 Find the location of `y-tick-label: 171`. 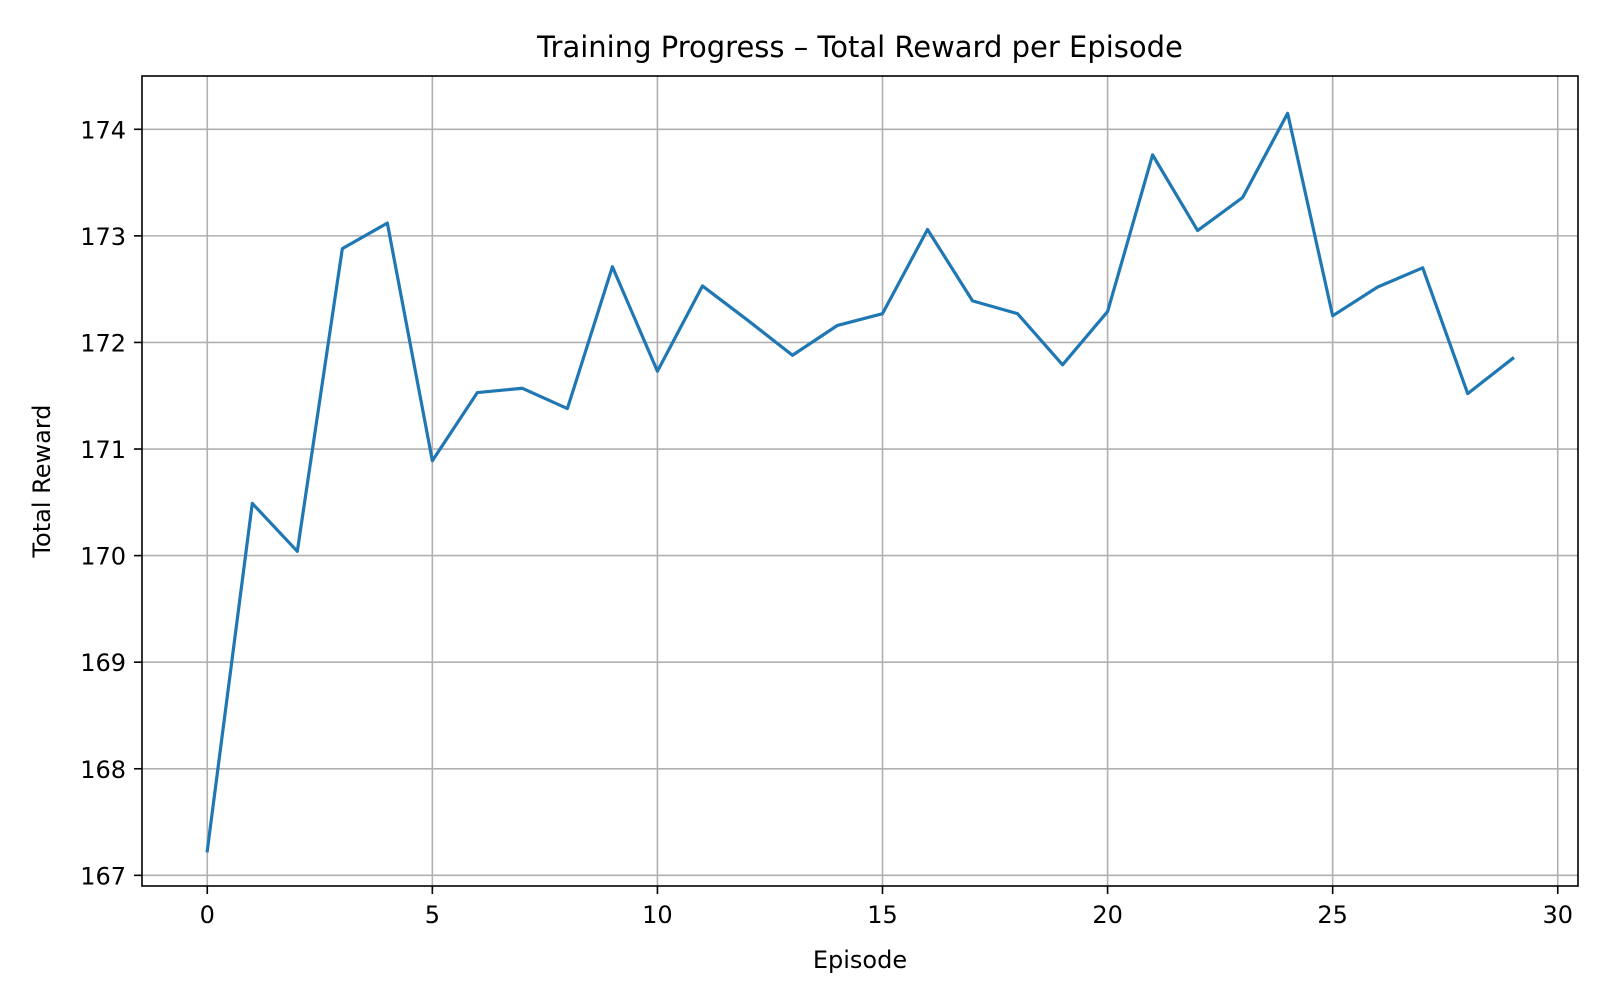

y-tick-label: 171 is located at coordinates (103, 450).